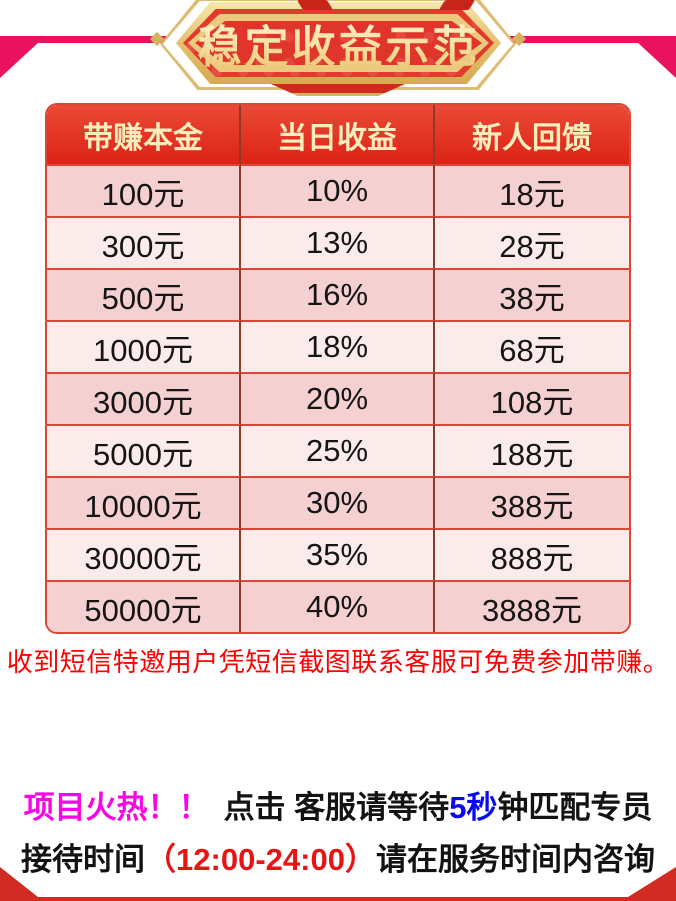  Describe the element at coordinates (457, 5) in the screenshot. I see `banner-knot-tail-right` at that location.